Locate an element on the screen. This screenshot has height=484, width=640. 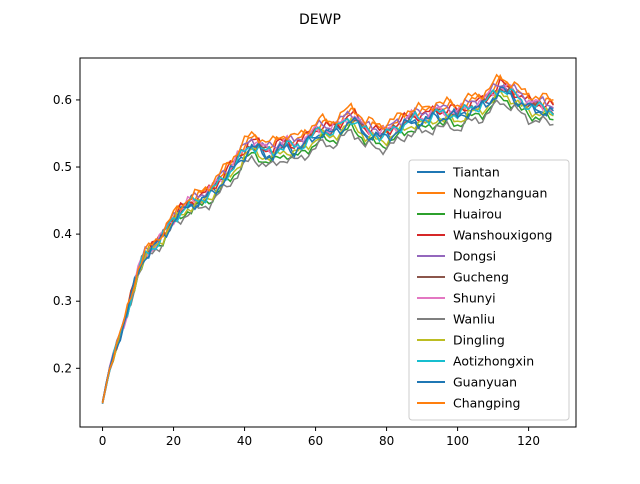
legend-label: Aotizhongxin is located at coordinates (493, 361).